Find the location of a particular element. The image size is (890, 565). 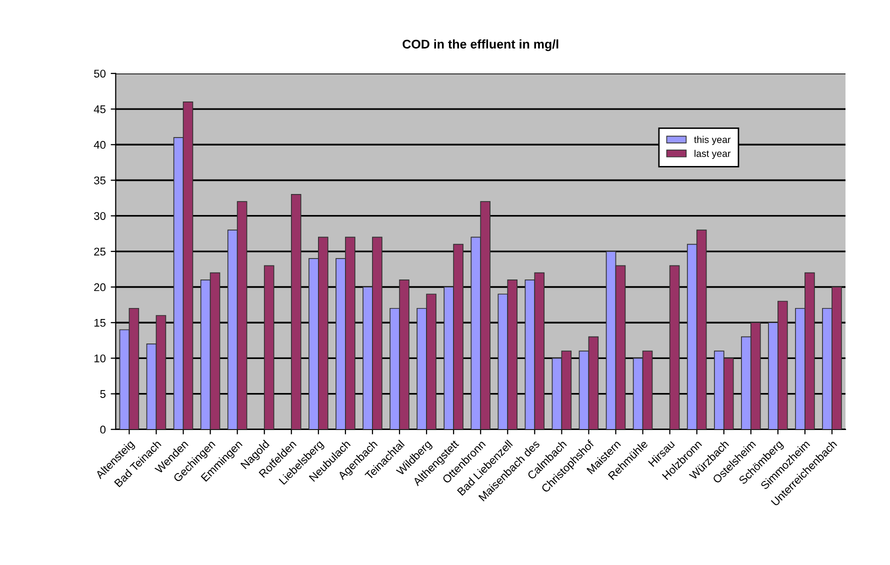

y-tick-label: 25 is located at coordinates (100, 252).